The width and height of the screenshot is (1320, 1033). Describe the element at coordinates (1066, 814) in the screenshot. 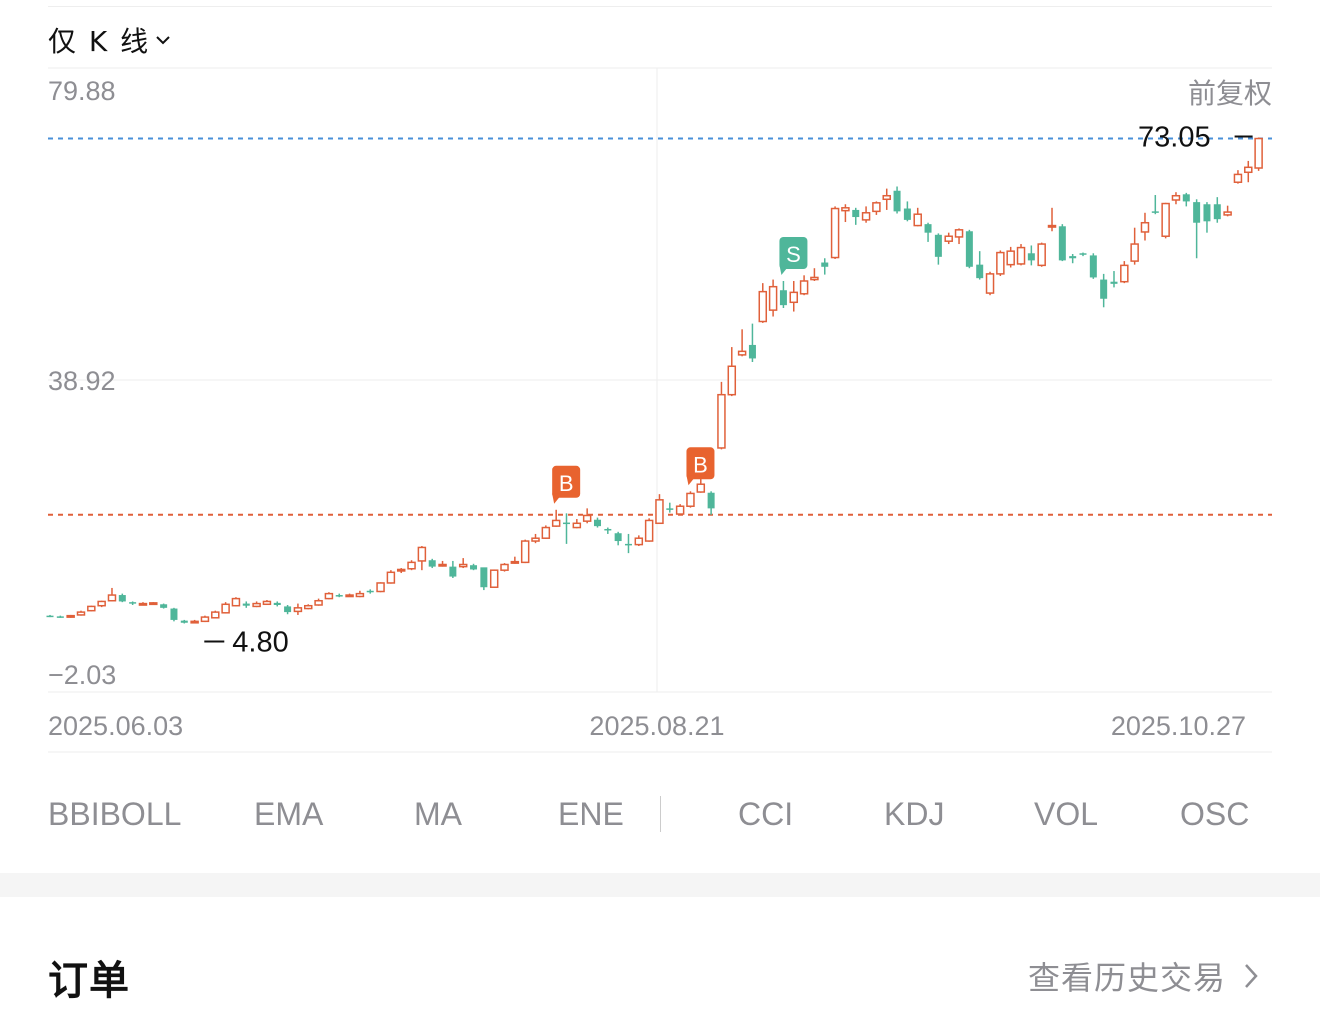

I see `indicator-tab-vol: VOL` at that location.